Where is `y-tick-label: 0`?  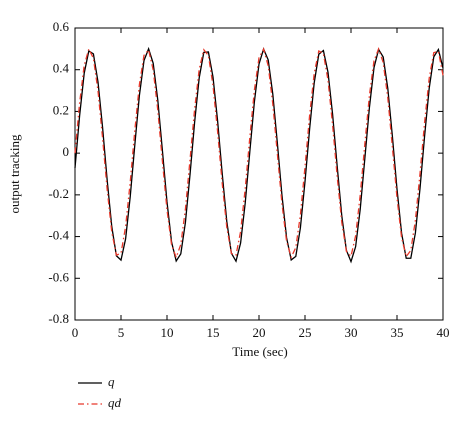 y-tick-label: 0 is located at coordinates (66, 151).